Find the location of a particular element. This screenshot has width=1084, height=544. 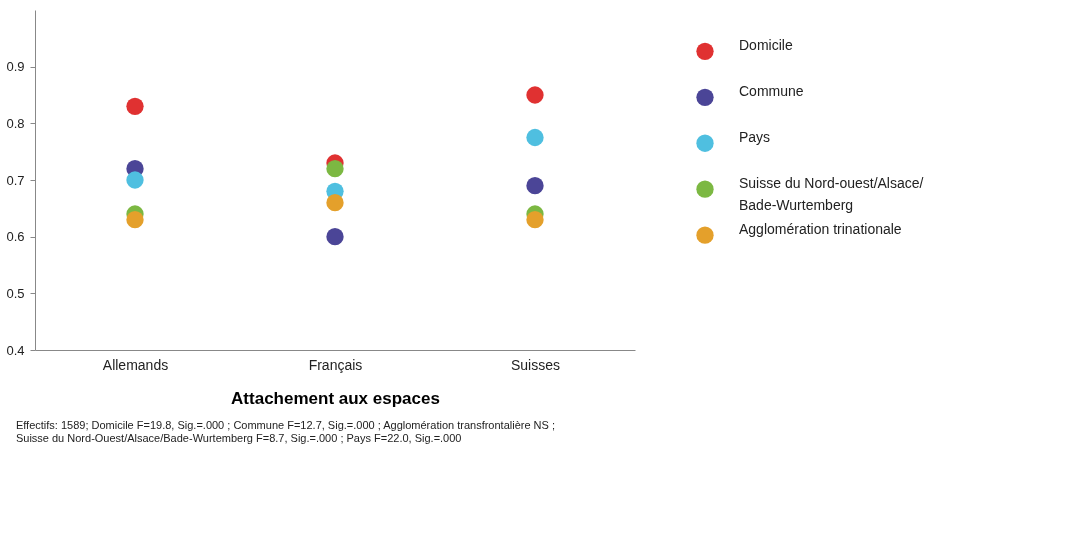

legend-label: Agglomération trinationale is located at coordinates (820, 229).